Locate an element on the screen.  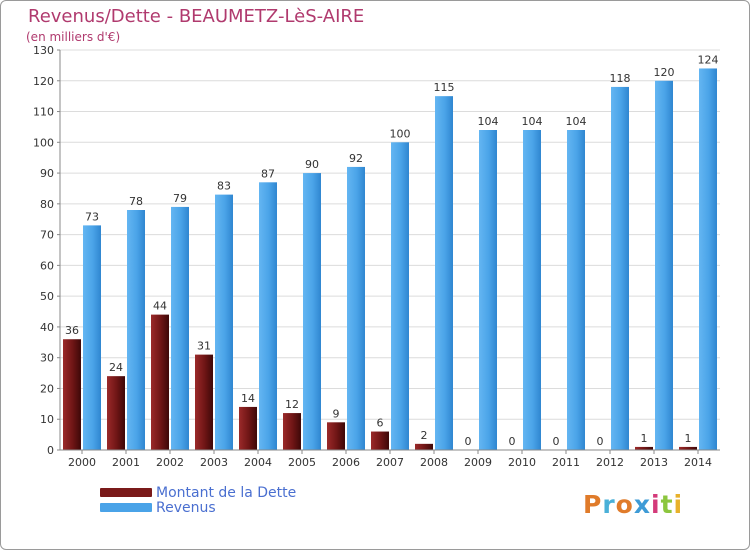
x-tick-label: 2008 is located at coordinates (434, 462).